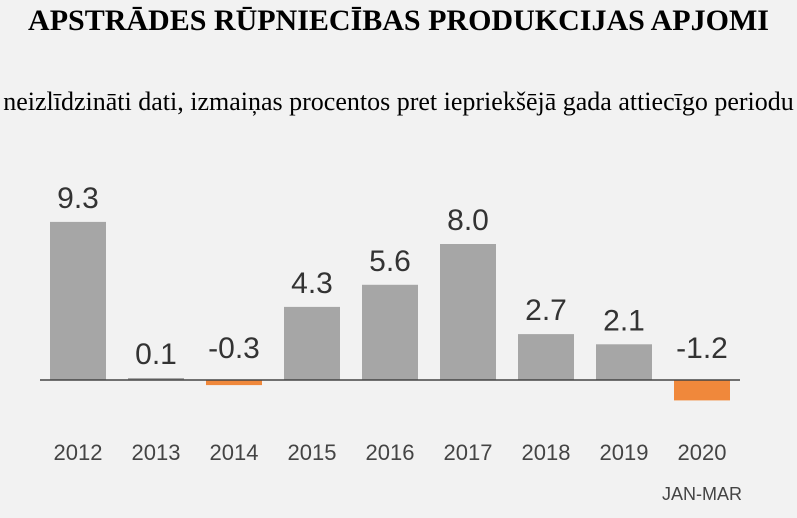 This screenshot has height=518, width=797. I want to click on x-tick-2016: 2016, so click(390, 452).